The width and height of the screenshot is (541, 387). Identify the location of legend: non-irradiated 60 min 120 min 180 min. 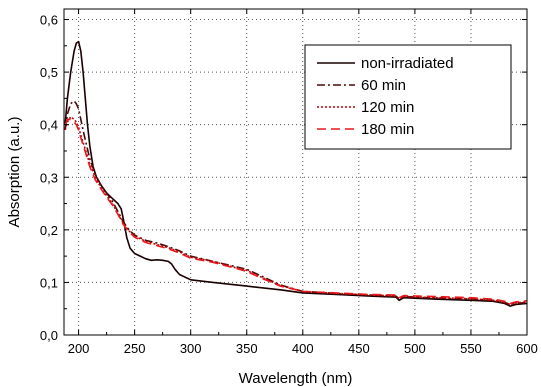
(408, 97).